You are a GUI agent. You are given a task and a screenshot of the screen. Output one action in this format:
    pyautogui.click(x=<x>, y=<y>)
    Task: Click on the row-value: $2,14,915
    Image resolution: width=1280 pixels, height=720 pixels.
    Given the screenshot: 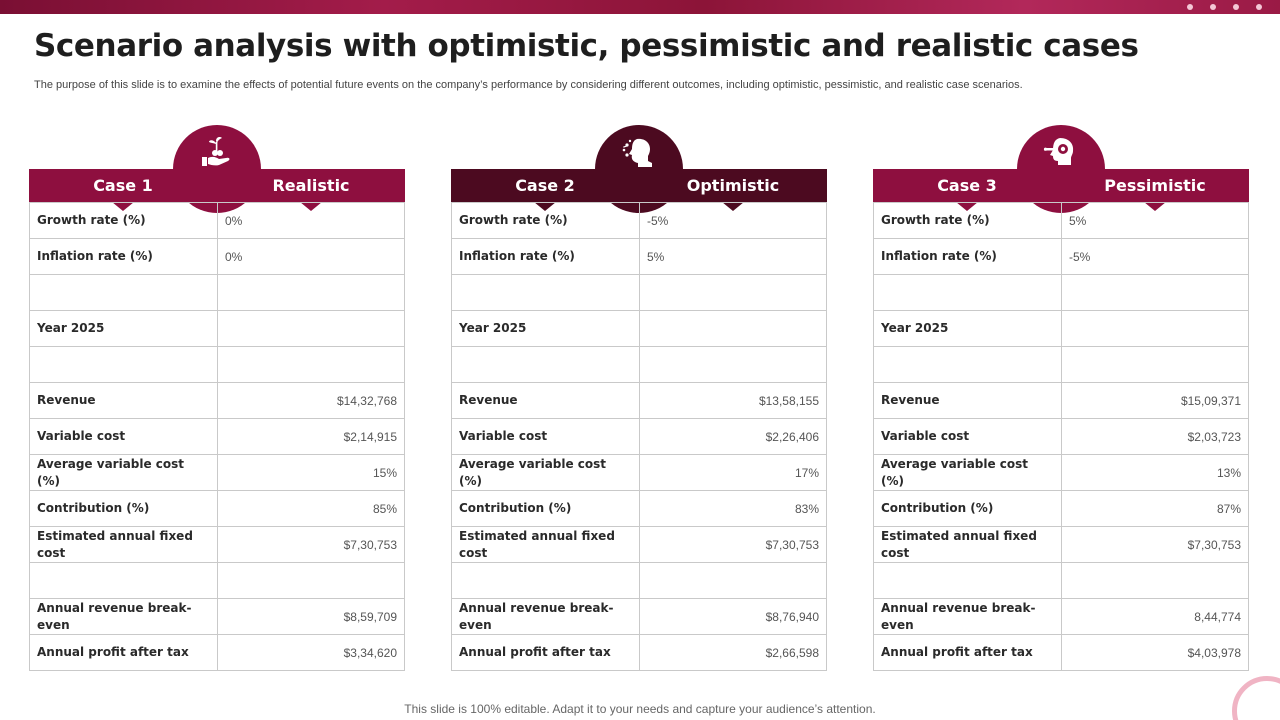 What is the action you would take?
    pyautogui.click(x=311, y=436)
    